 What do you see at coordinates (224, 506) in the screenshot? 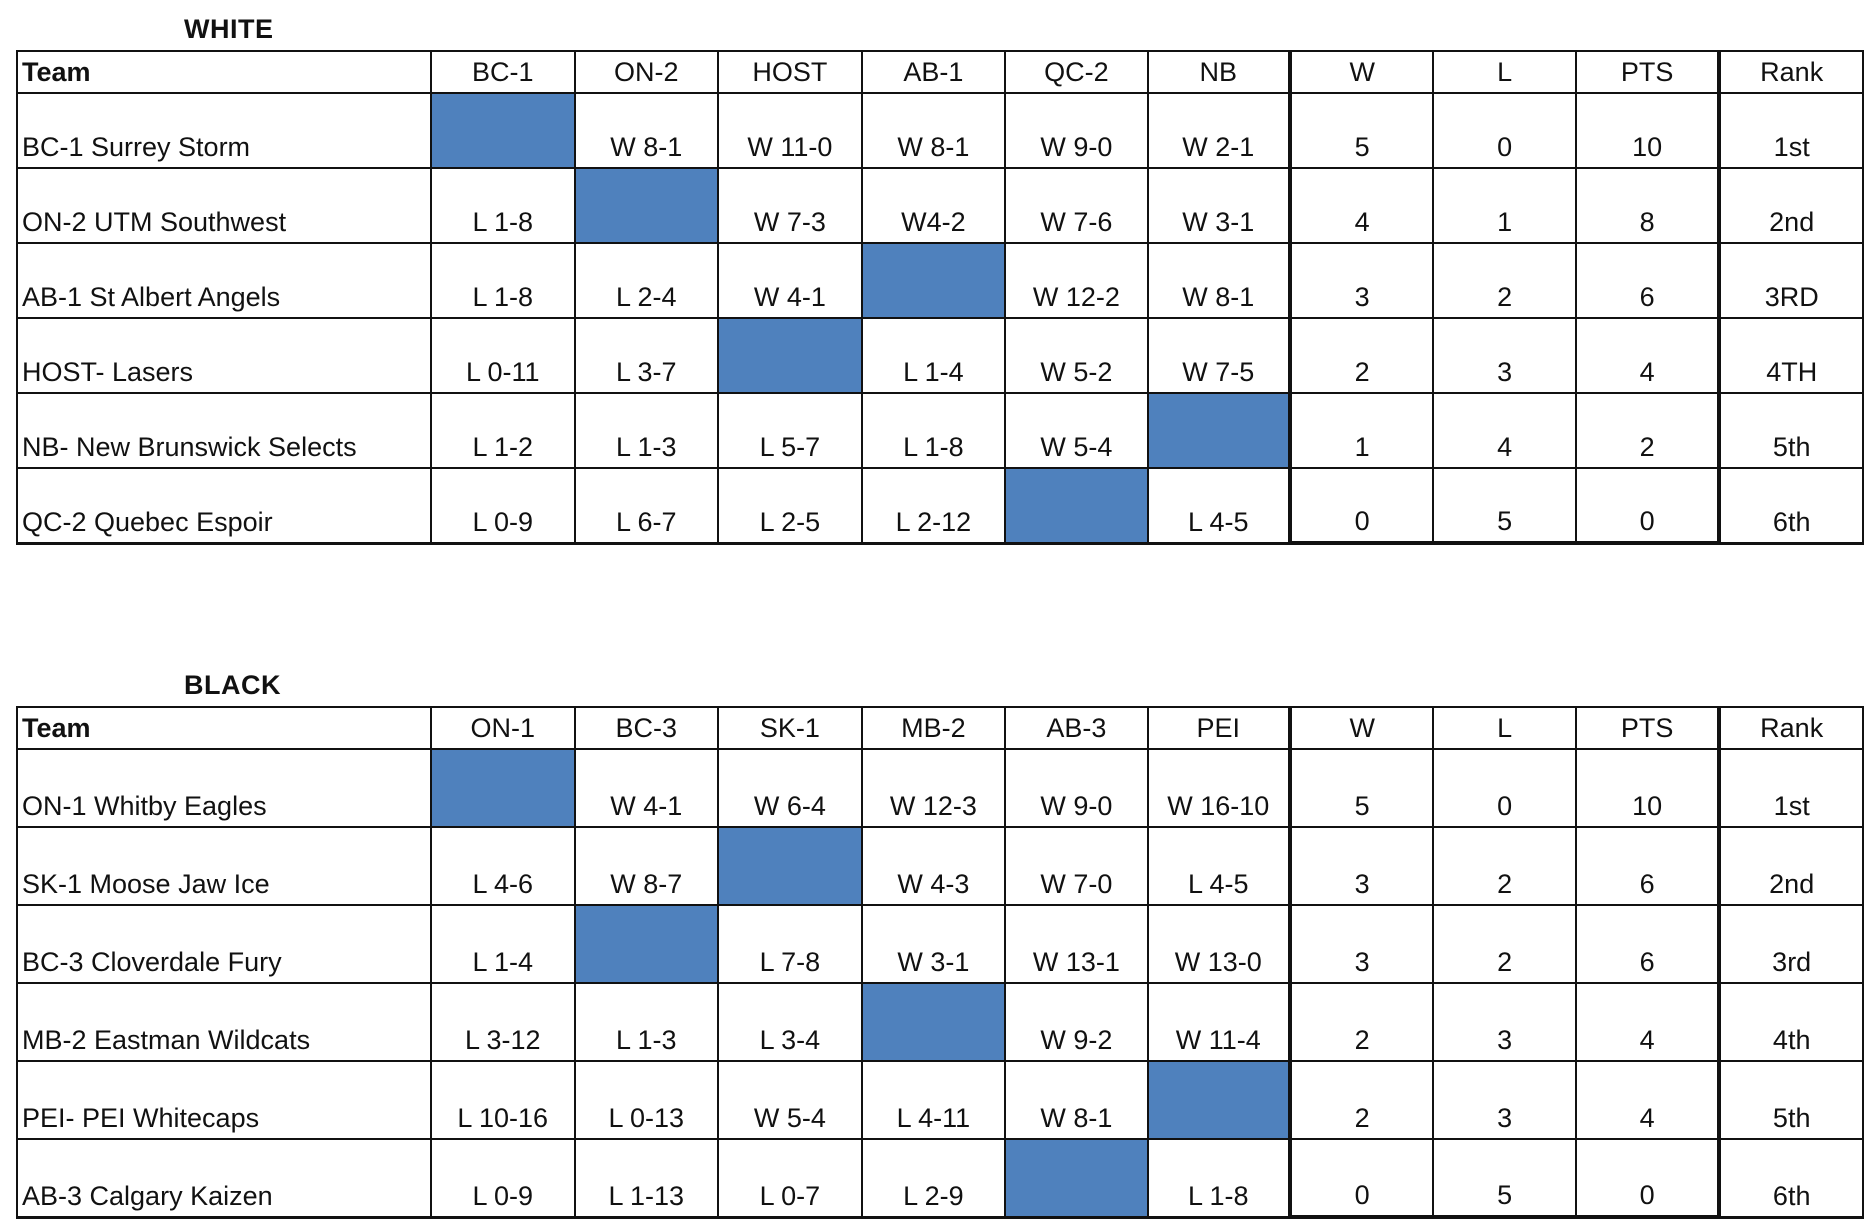
I see `team-name-cell: QC-2 Quebec Espoir` at bounding box center [224, 506].